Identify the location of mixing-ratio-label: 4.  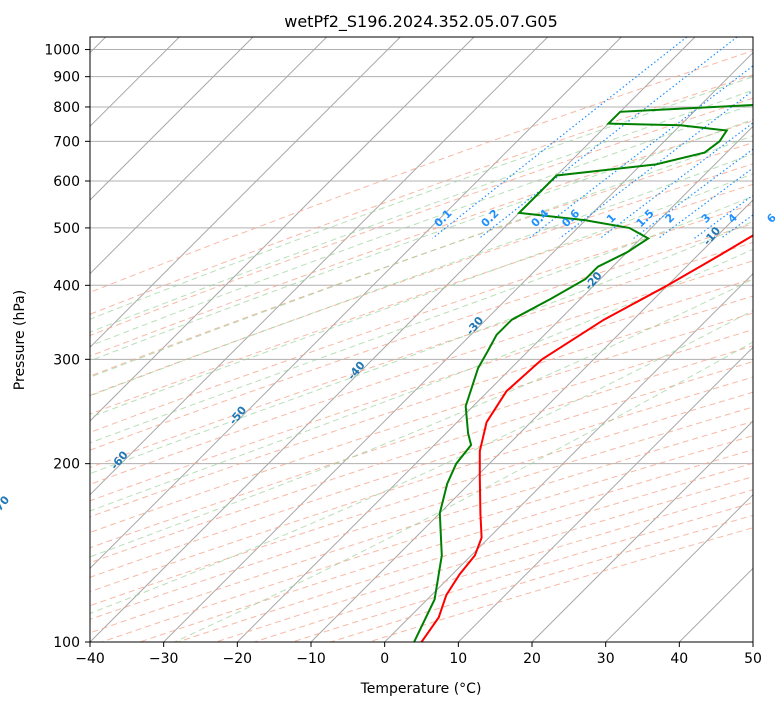
(732, 218).